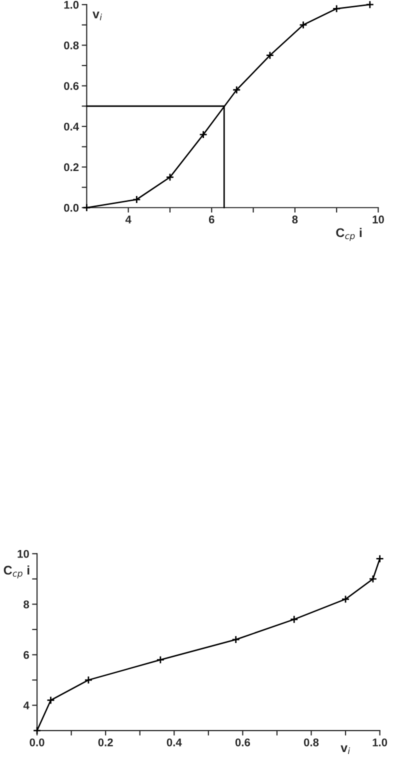  Describe the element at coordinates (26, 655) in the screenshot. I see `y-tick-label: 6` at that location.